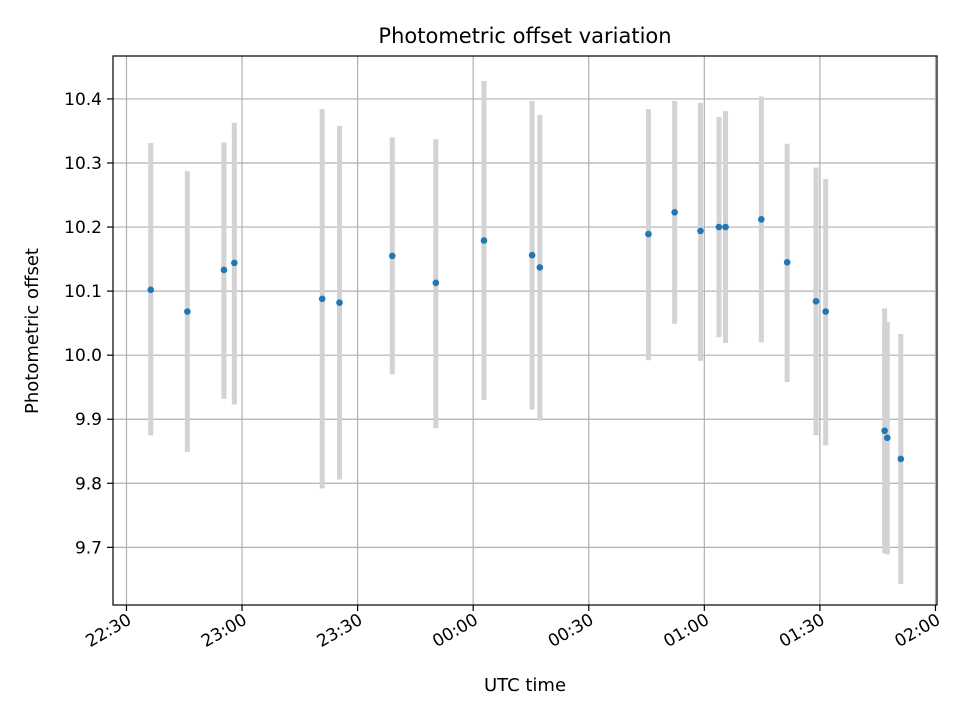 The image size is (960, 720). I want to click on y-axis: 9.7 9.8 9.9 10.0 10.1 10.2 10.3 10.4, so click(88, 324).